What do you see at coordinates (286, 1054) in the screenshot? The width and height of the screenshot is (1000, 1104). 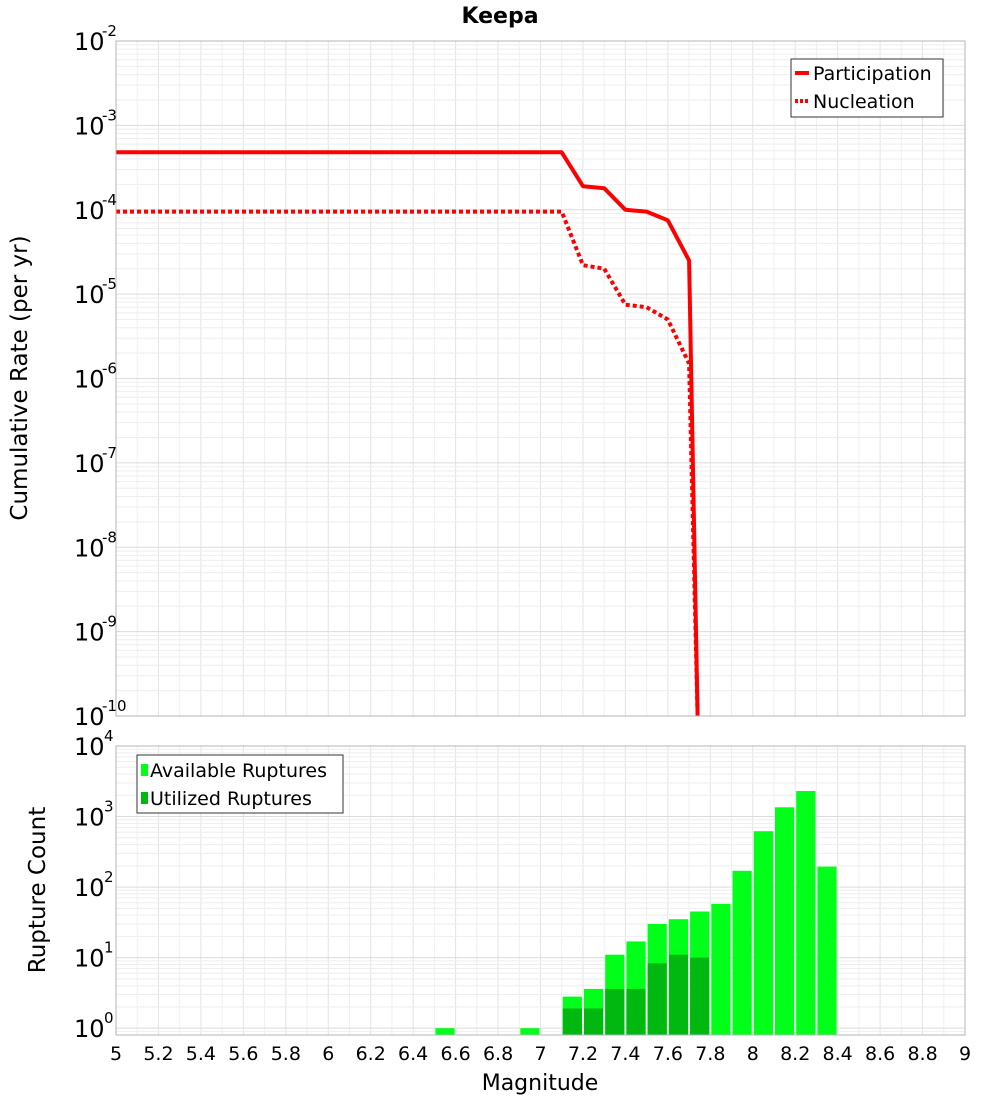 I see `x-tick-label: 5.8` at bounding box center [286, 1054].